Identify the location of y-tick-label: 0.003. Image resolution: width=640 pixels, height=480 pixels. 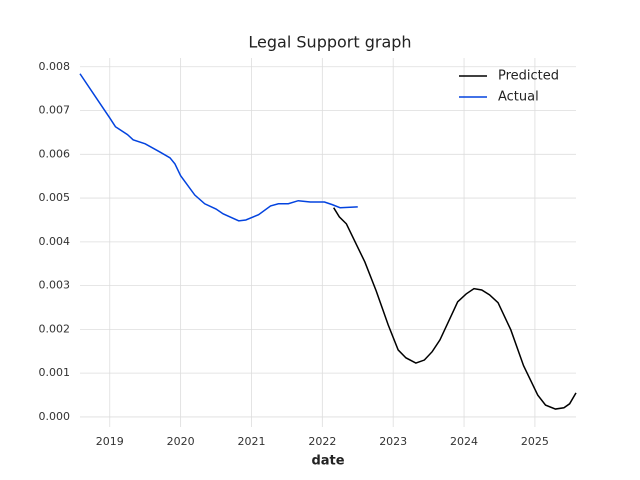
(55, 285).